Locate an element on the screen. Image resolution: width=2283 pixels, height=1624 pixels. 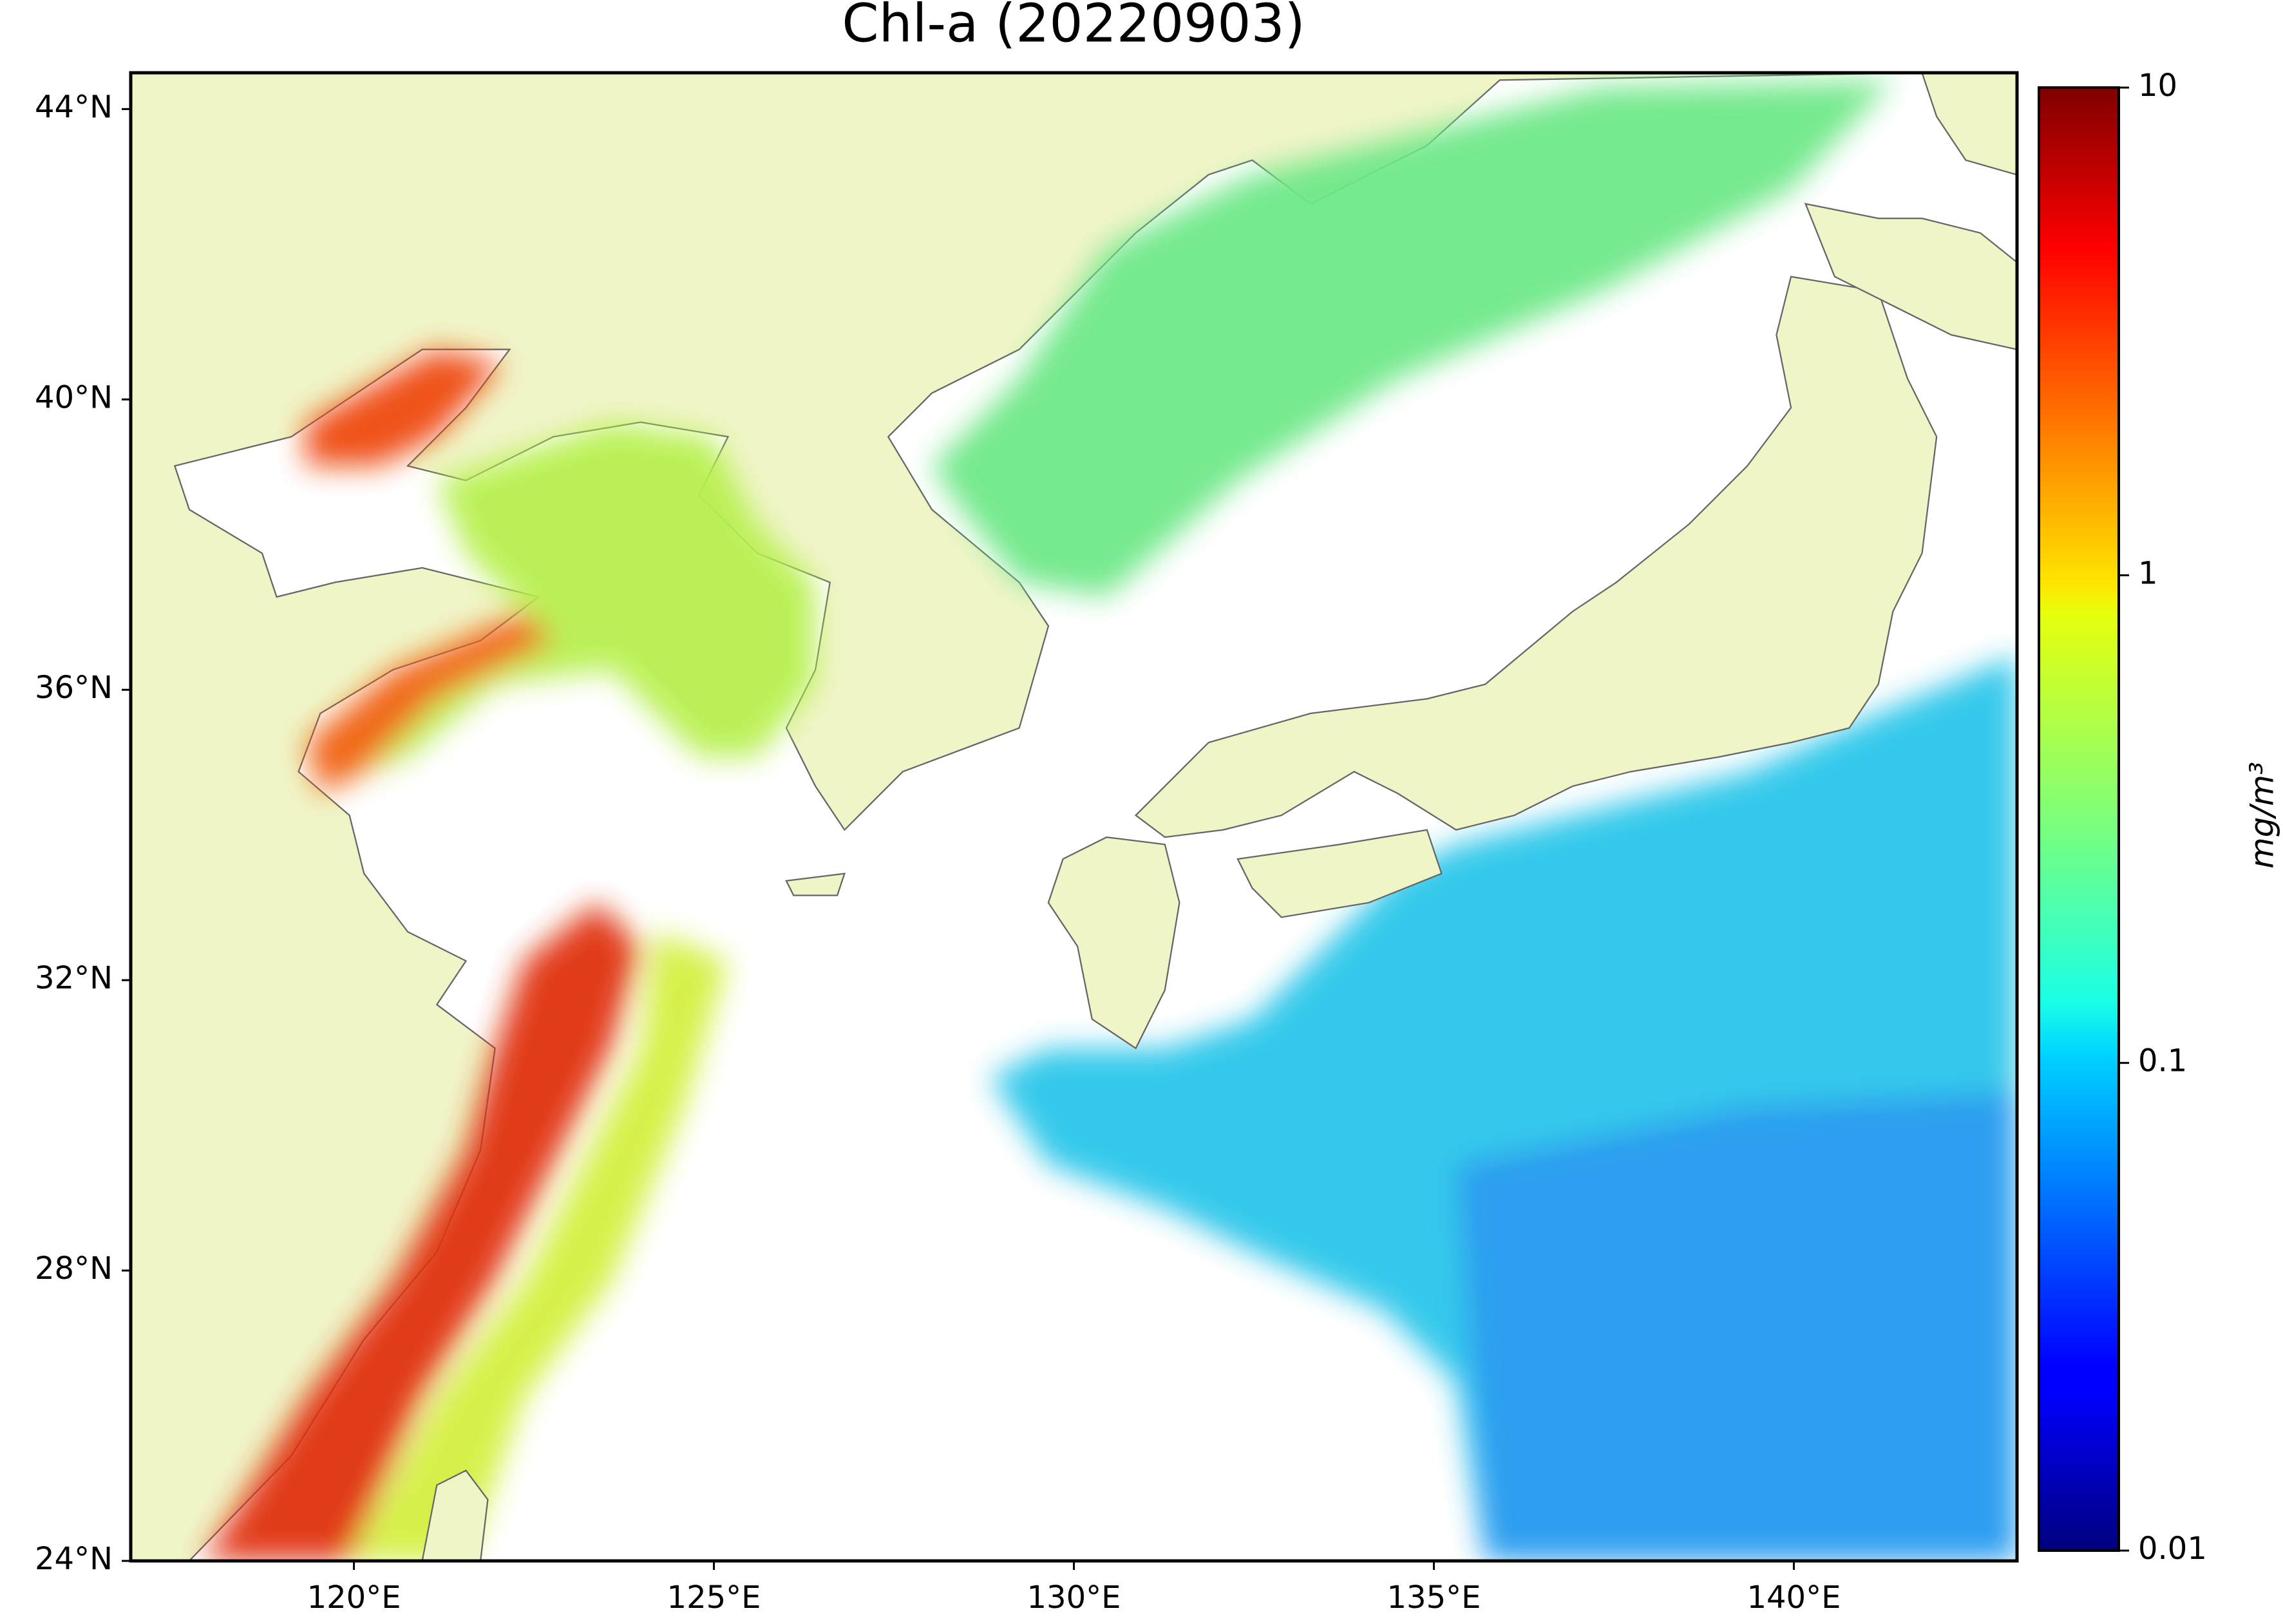
chl-bohai is located at coordinates (404, 407).